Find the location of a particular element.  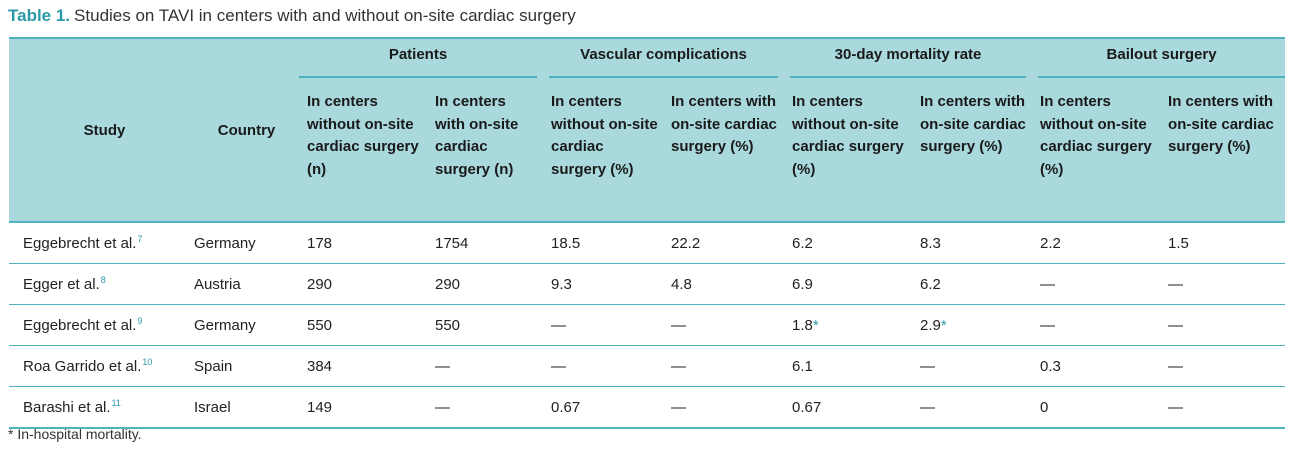

cell-value: 2.2 is located at coordinates (1096, 243).